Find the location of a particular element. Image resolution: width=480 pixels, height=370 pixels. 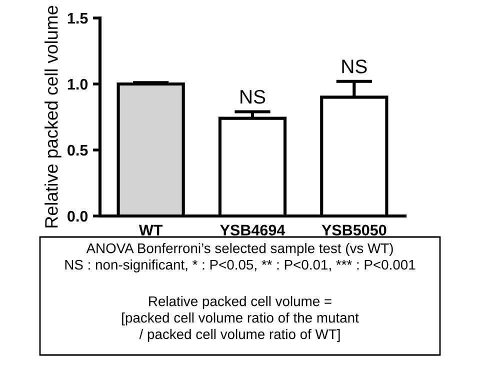

y-axis-title: Relative packed cell volume is located at coordinates (53, 117).